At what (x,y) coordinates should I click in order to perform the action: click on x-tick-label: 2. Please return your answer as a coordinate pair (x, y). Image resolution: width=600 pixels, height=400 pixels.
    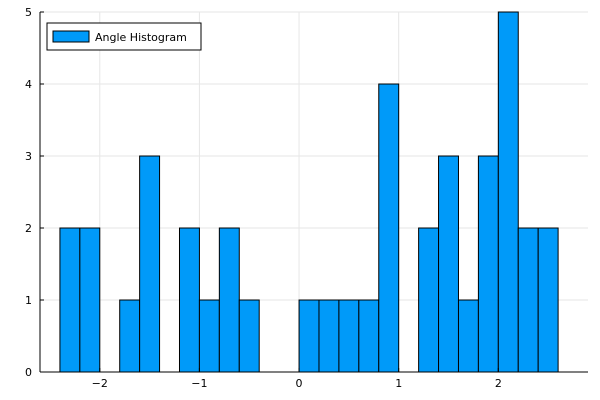
    Looking at the image, I should click on (498, 383).